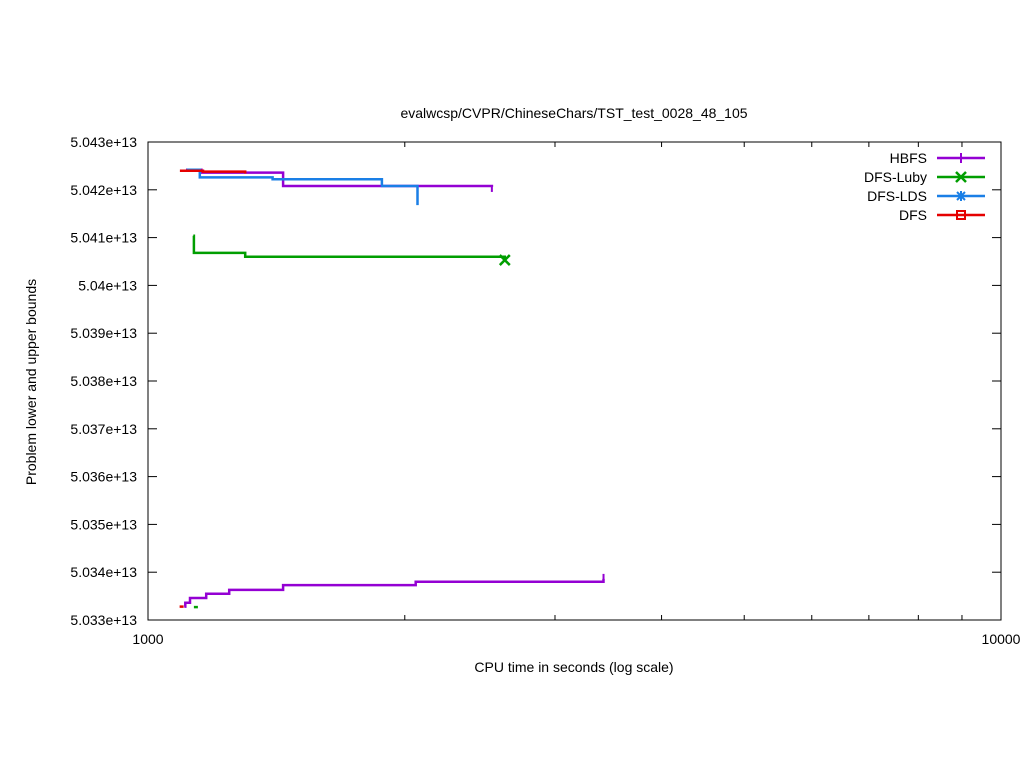 This screenshot has height=768, width=1024. What do you see at coordinates (1001, 639) in the screenshot?
I see `x-tick-label: 10000` at bounding box center [1001, 639].